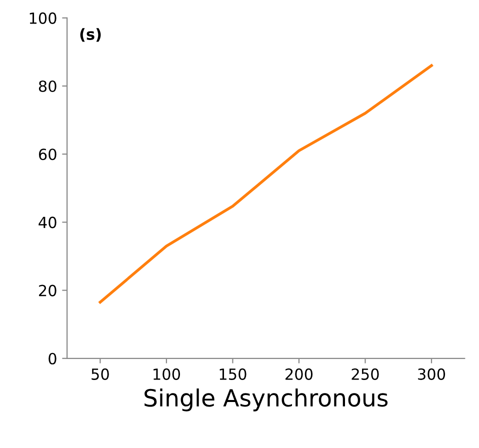  I want to click on x-tick-label: 100, so click(167, 374).